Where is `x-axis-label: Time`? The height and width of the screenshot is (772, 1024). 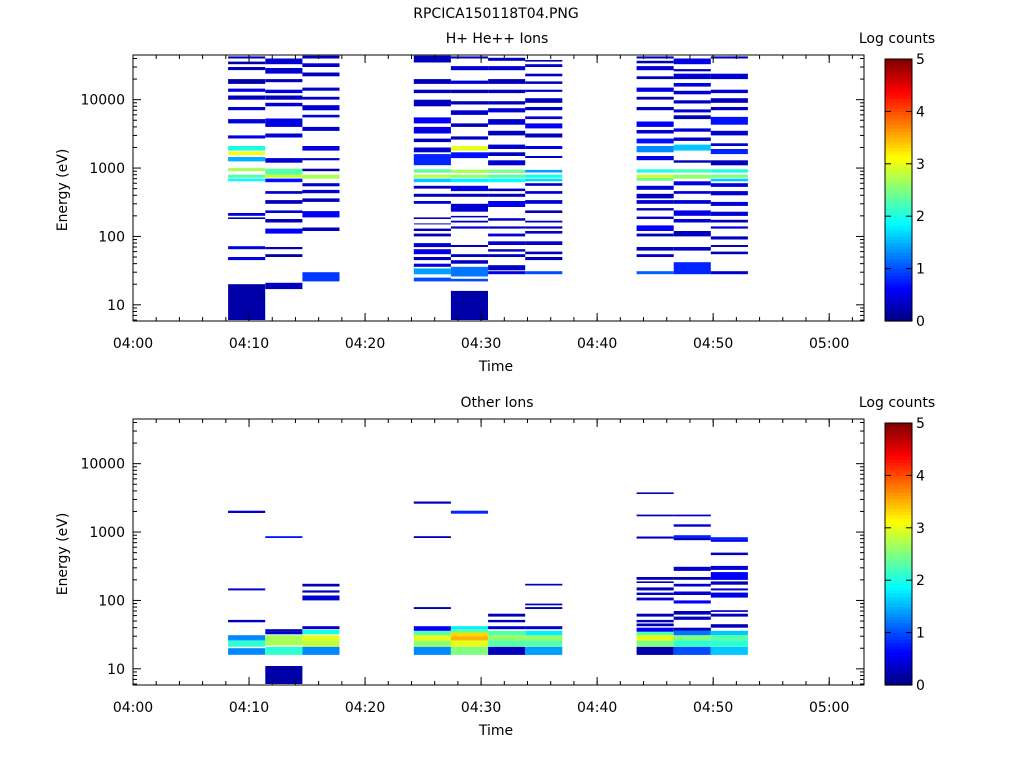 x-axis-label: Time is located at coordinates (495, 367).